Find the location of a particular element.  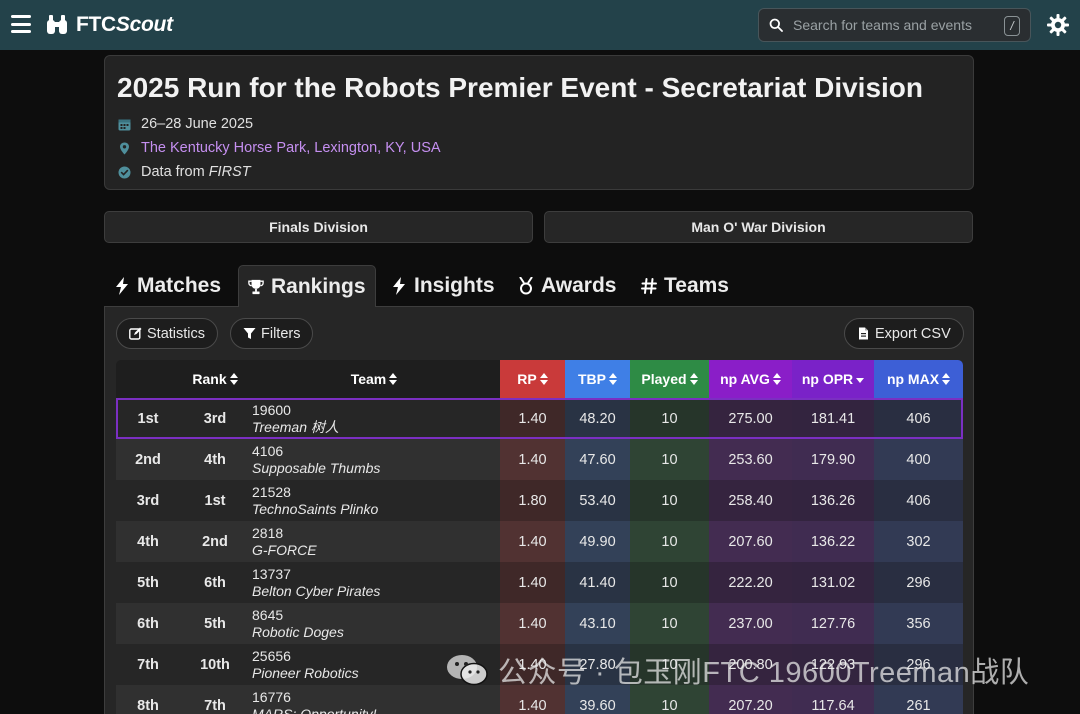

cell-tbp: 43.10 is located at coordinates (597, 623).